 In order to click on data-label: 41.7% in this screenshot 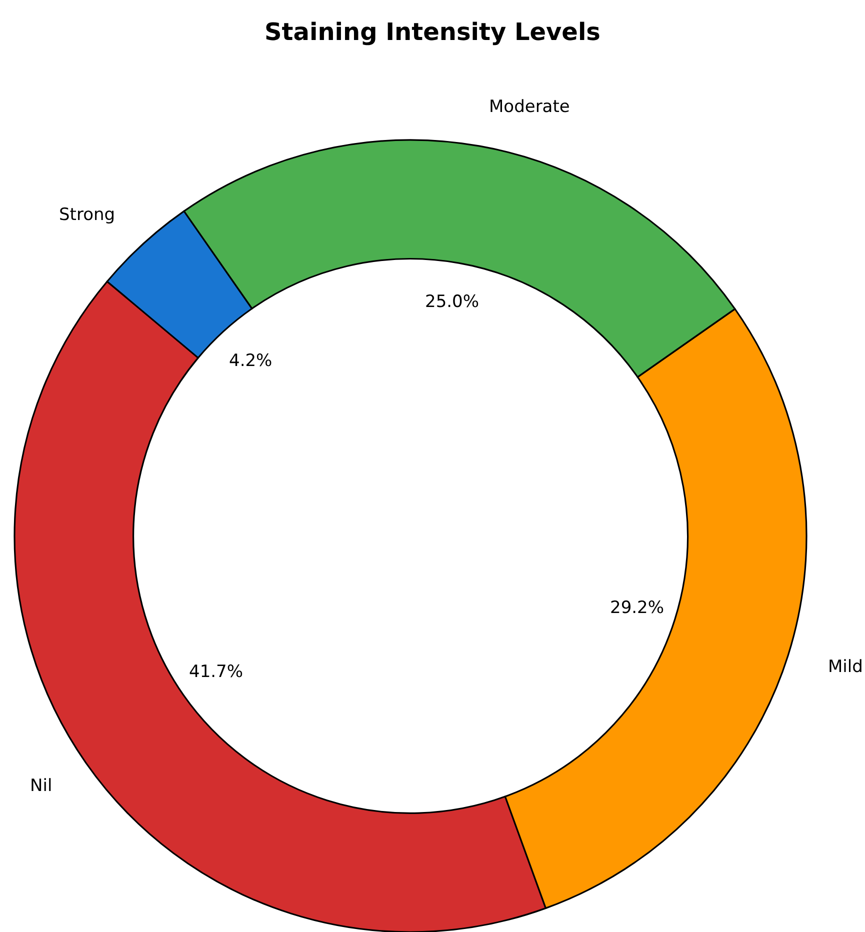, I will do `click(216, 672)`.